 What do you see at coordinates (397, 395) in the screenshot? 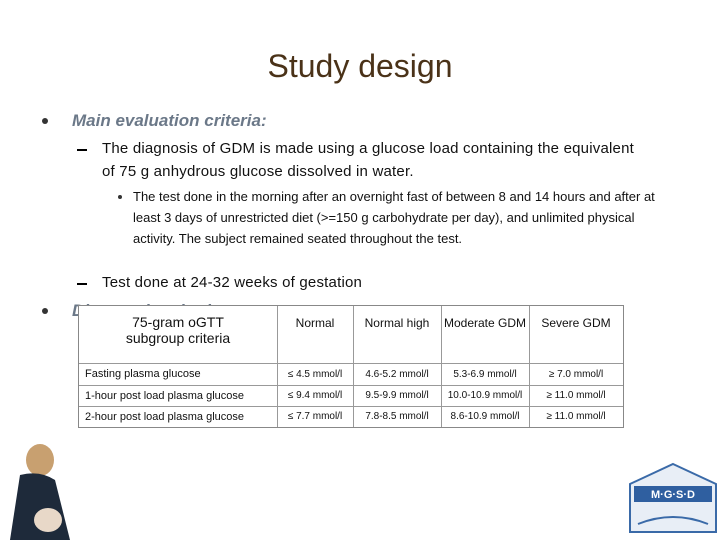
I see `table-cell: 9.5-9.9 mmol/l` at bounding box center [397, 395].